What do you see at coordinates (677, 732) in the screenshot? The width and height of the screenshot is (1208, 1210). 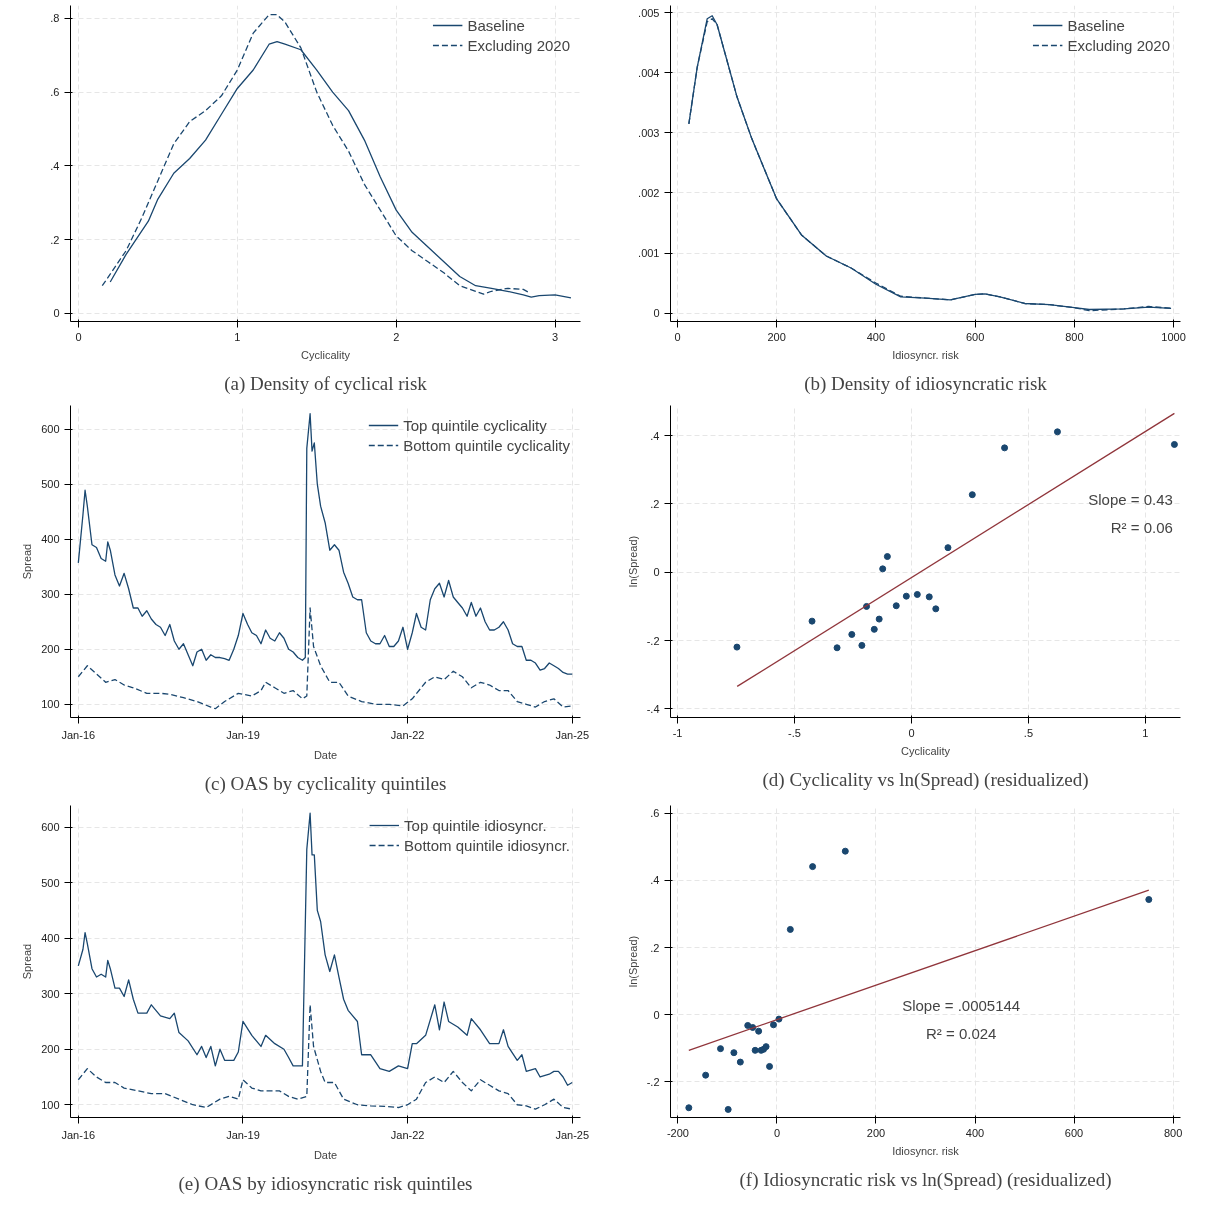 I see `x-tick-label: -1` at bounding box center [677, 732].